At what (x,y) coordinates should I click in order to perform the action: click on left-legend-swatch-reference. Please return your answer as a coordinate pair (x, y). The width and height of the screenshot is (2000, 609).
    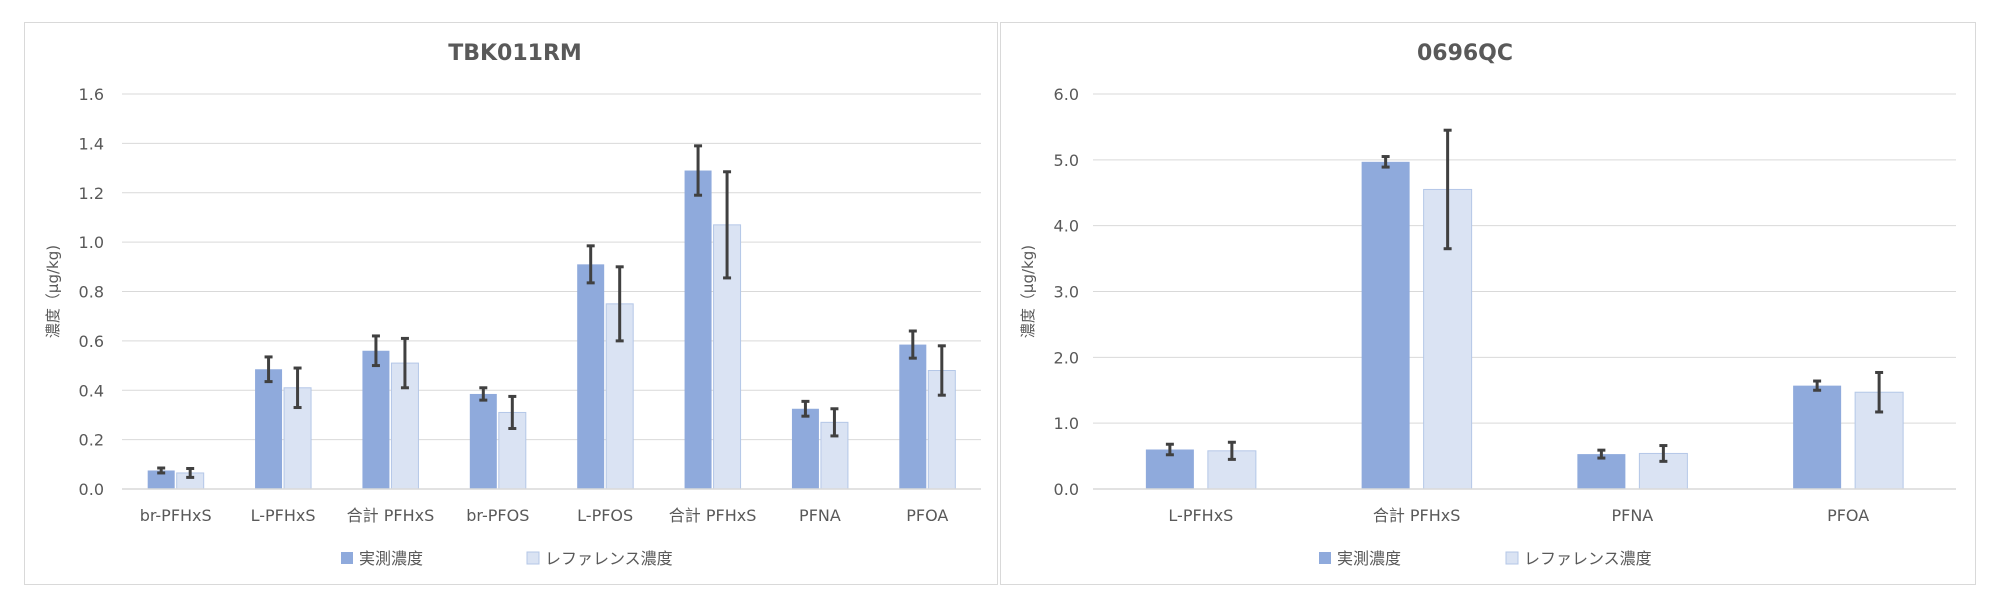
    Looking at the image, I should click on (533, 558).